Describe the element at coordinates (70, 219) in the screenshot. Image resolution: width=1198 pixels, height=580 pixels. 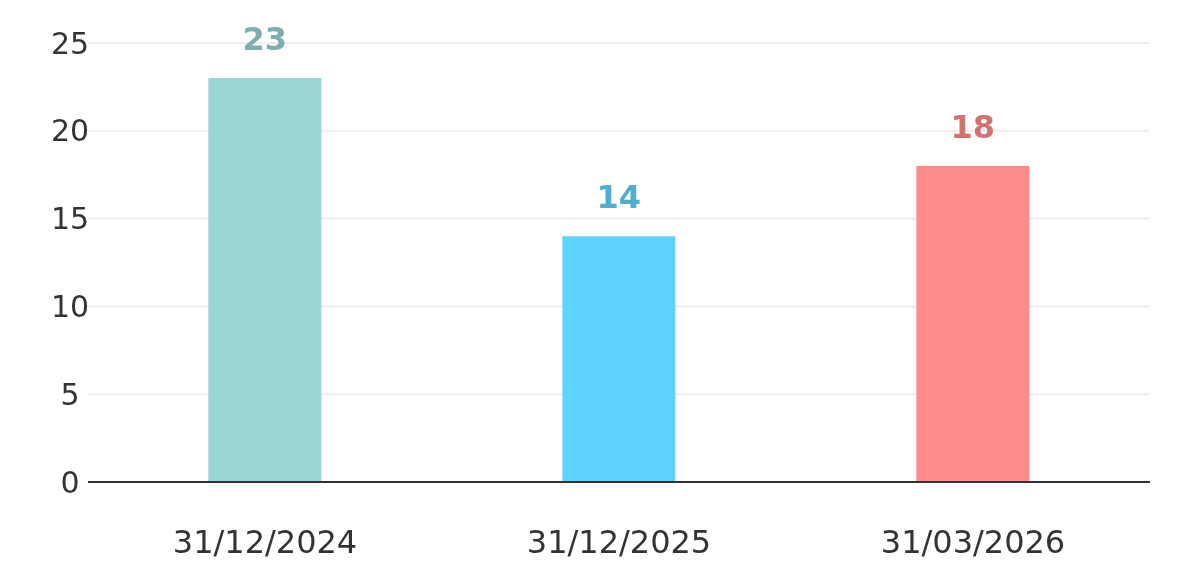
I see `y-tick-label: 15` at that location.